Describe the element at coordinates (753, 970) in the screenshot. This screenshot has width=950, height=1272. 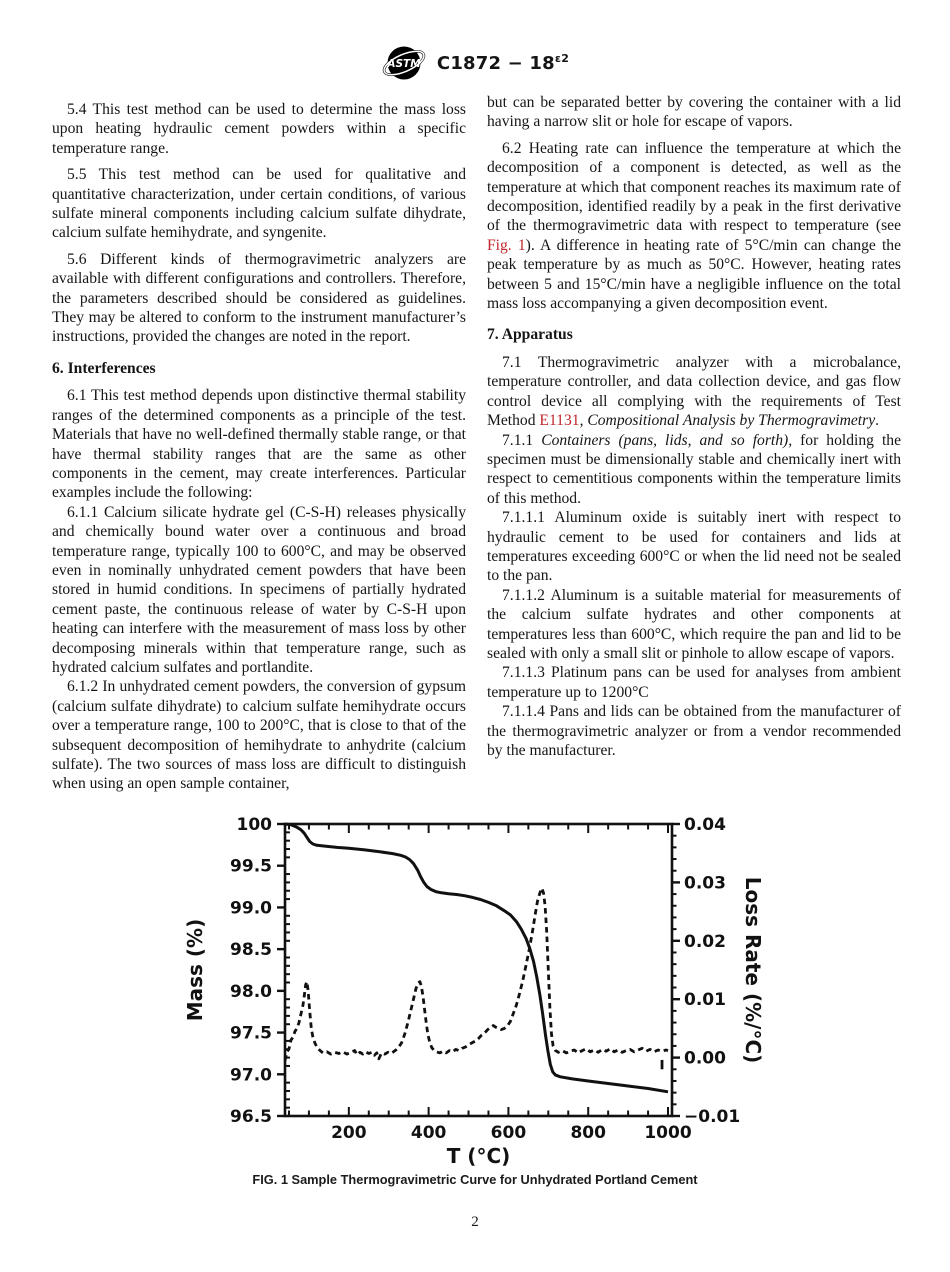
I see `right-axis-title: Loss Rate (%/°C)` at that location.